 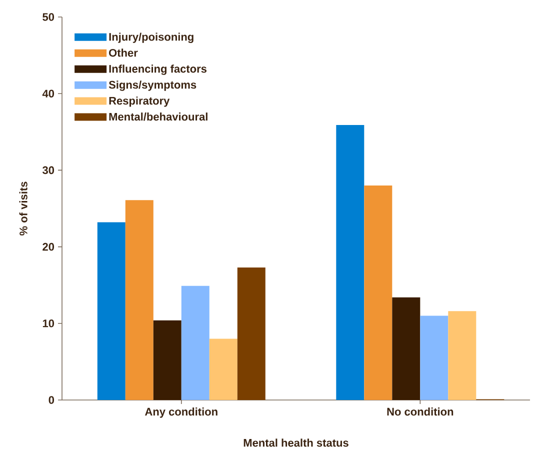 What do you see at coordinates (420, 412) in the screenshot?
I see `x-tick-label: No condition` at bounding box center [420, 412].